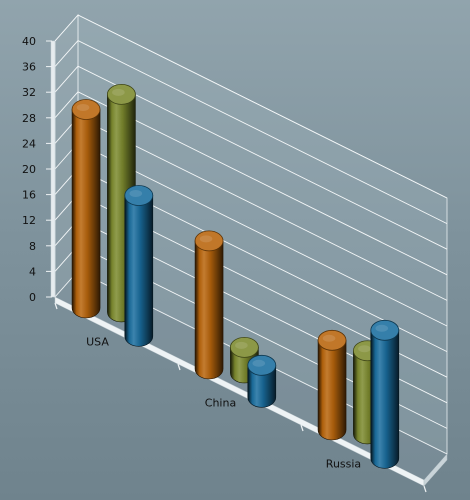 The height and width of the screenshot is (500, 470). Describe the element at coordinates (343, 464) in the screenshot. I see `x-tick-label: Russia` at that location.